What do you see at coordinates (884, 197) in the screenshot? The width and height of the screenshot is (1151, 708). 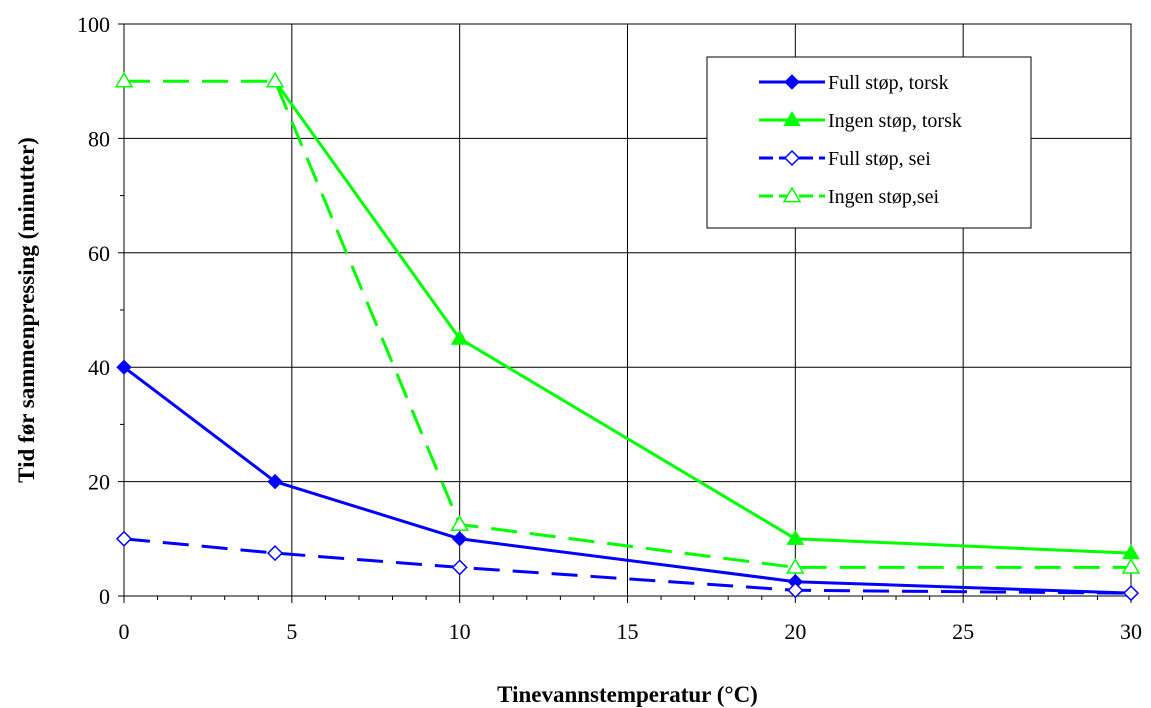 I see `legend-label: Ingen støp,sei` at bounding box center [884, 197].